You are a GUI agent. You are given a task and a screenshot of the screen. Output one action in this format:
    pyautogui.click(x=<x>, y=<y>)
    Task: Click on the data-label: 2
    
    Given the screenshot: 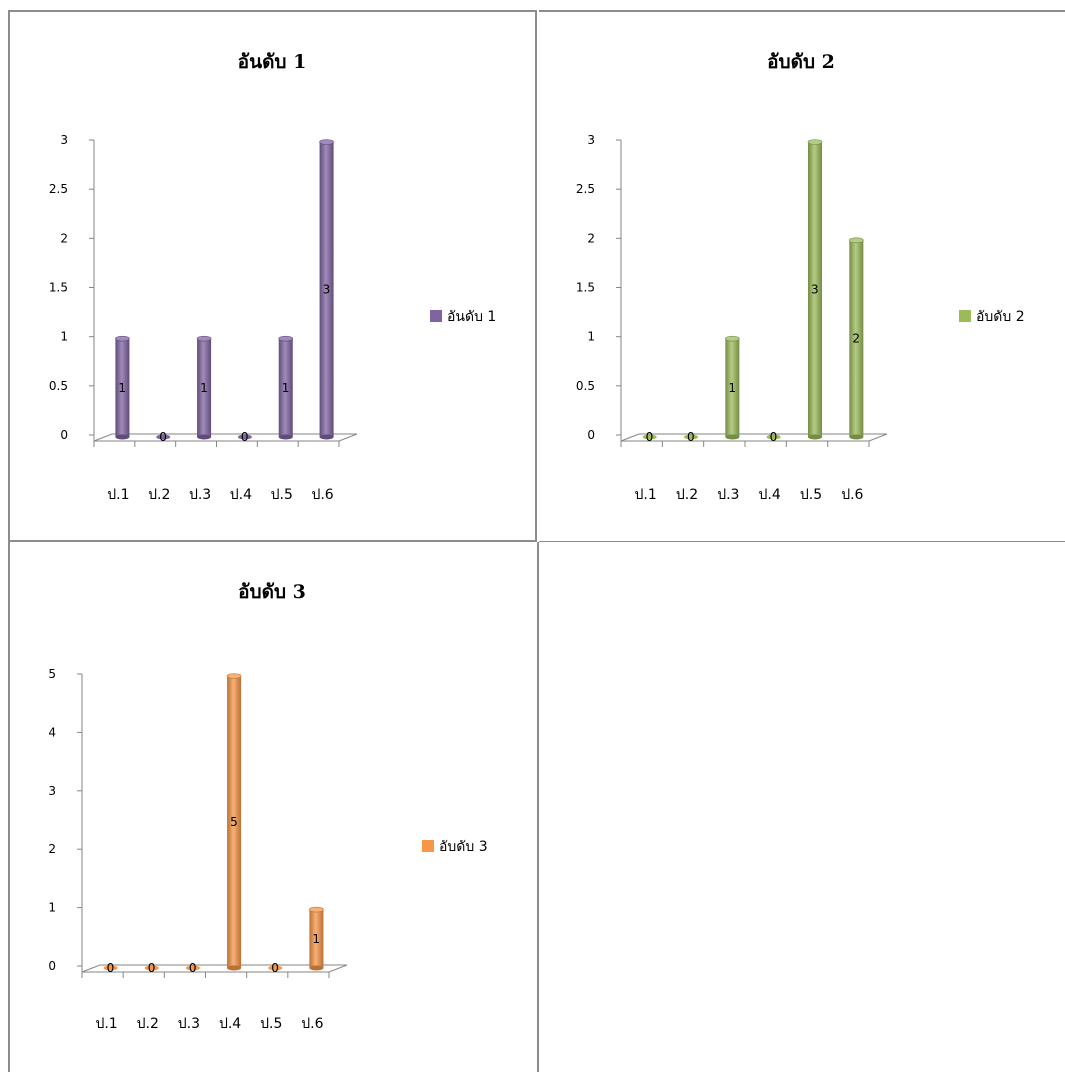 What is the action you would take?
    pyautogui.click(x=856, y=339)
    